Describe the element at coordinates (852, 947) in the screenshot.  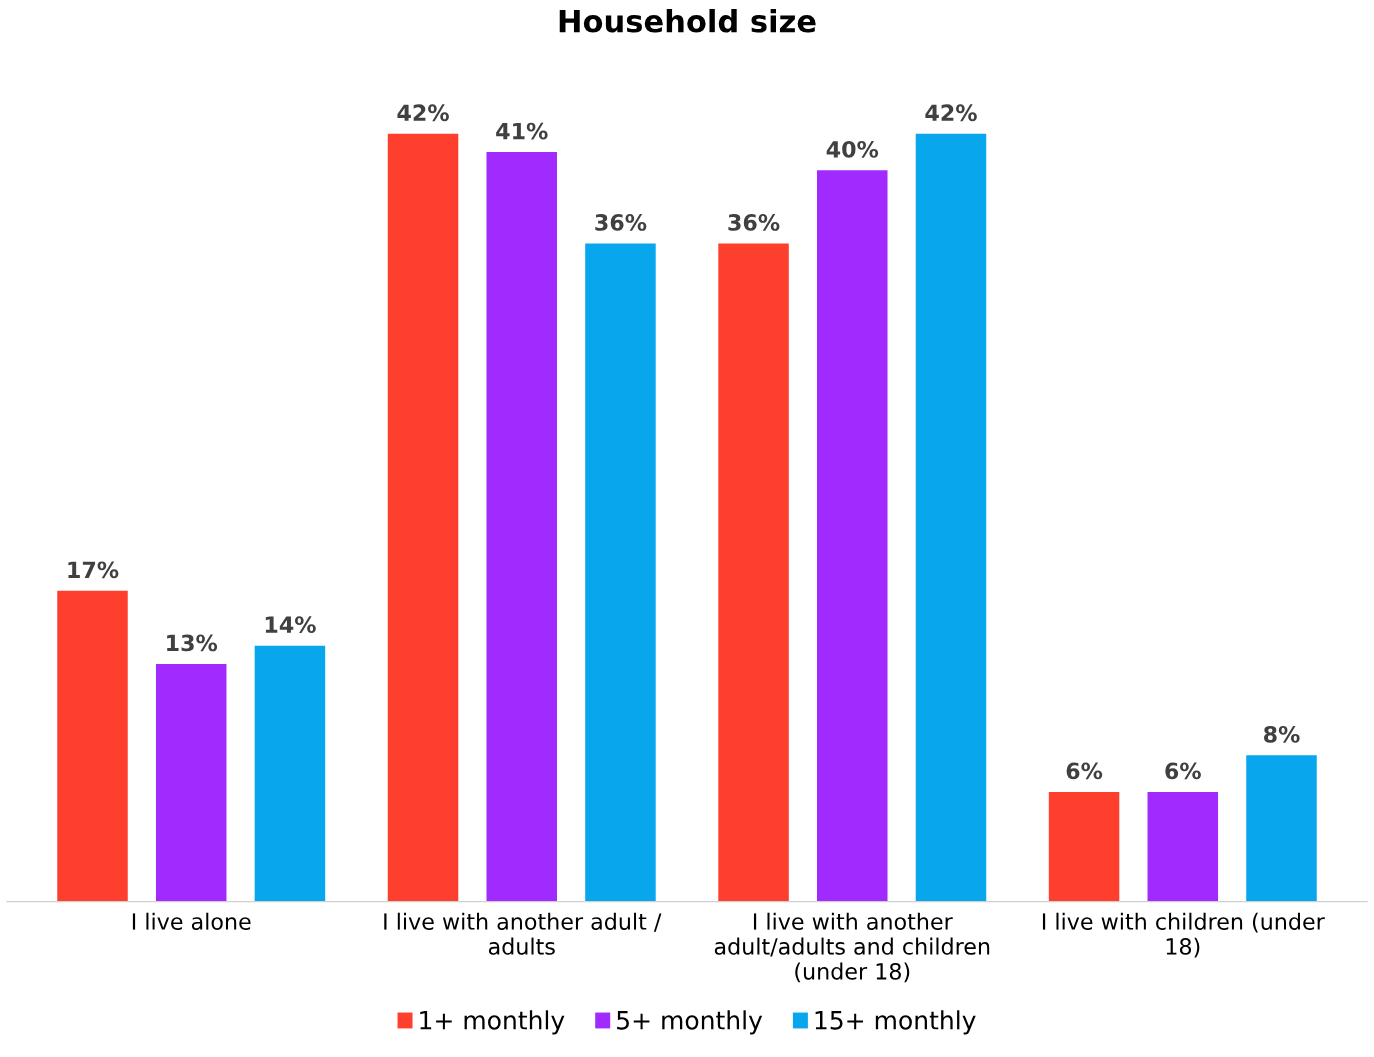
I see `x-tick-label: I live with another adult/adults and children (under 18)` at that location.